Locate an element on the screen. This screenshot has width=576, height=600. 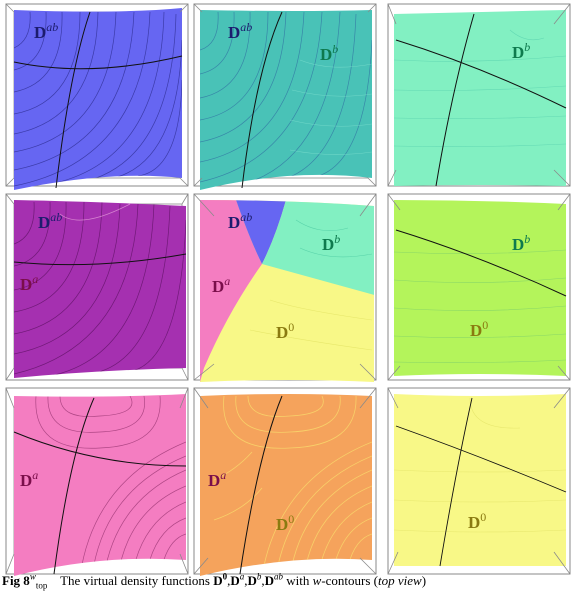
caption-w: w is located at coordinates (317, 580).